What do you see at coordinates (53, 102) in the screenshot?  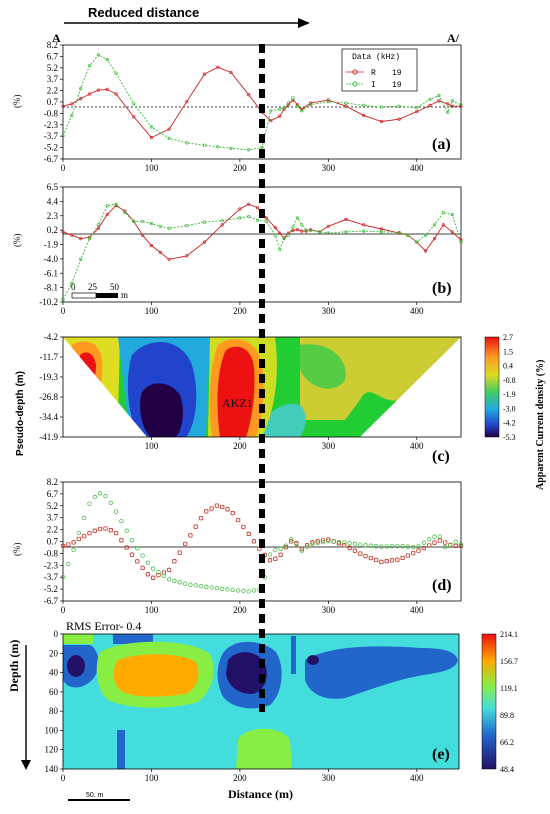 I see `y-tick-label: 0.7` at bounding box center [53, 102].